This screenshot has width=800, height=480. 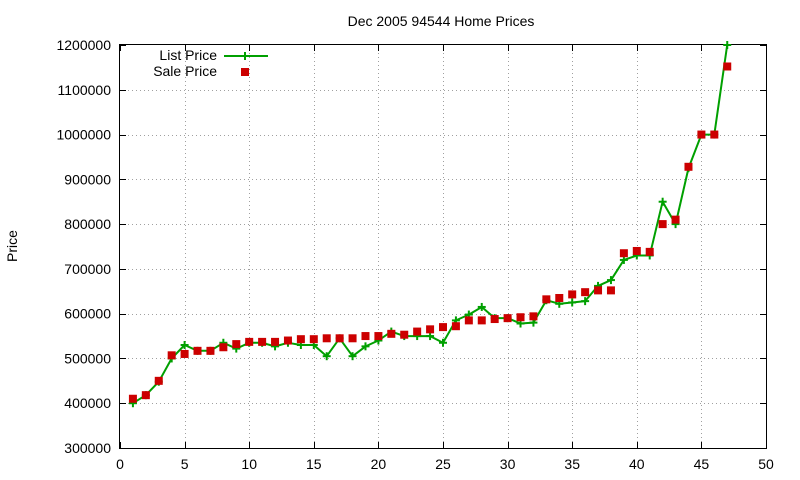 I want to click on legend-label-list-price: List Price, so click(x=188, y=55).